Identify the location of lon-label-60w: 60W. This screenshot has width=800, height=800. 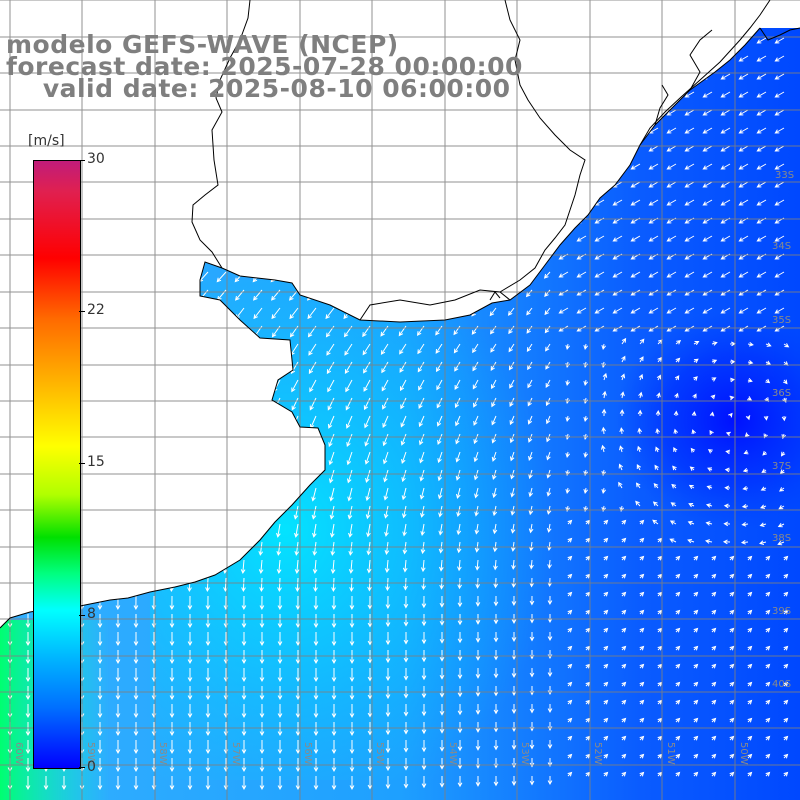
(18, 753).